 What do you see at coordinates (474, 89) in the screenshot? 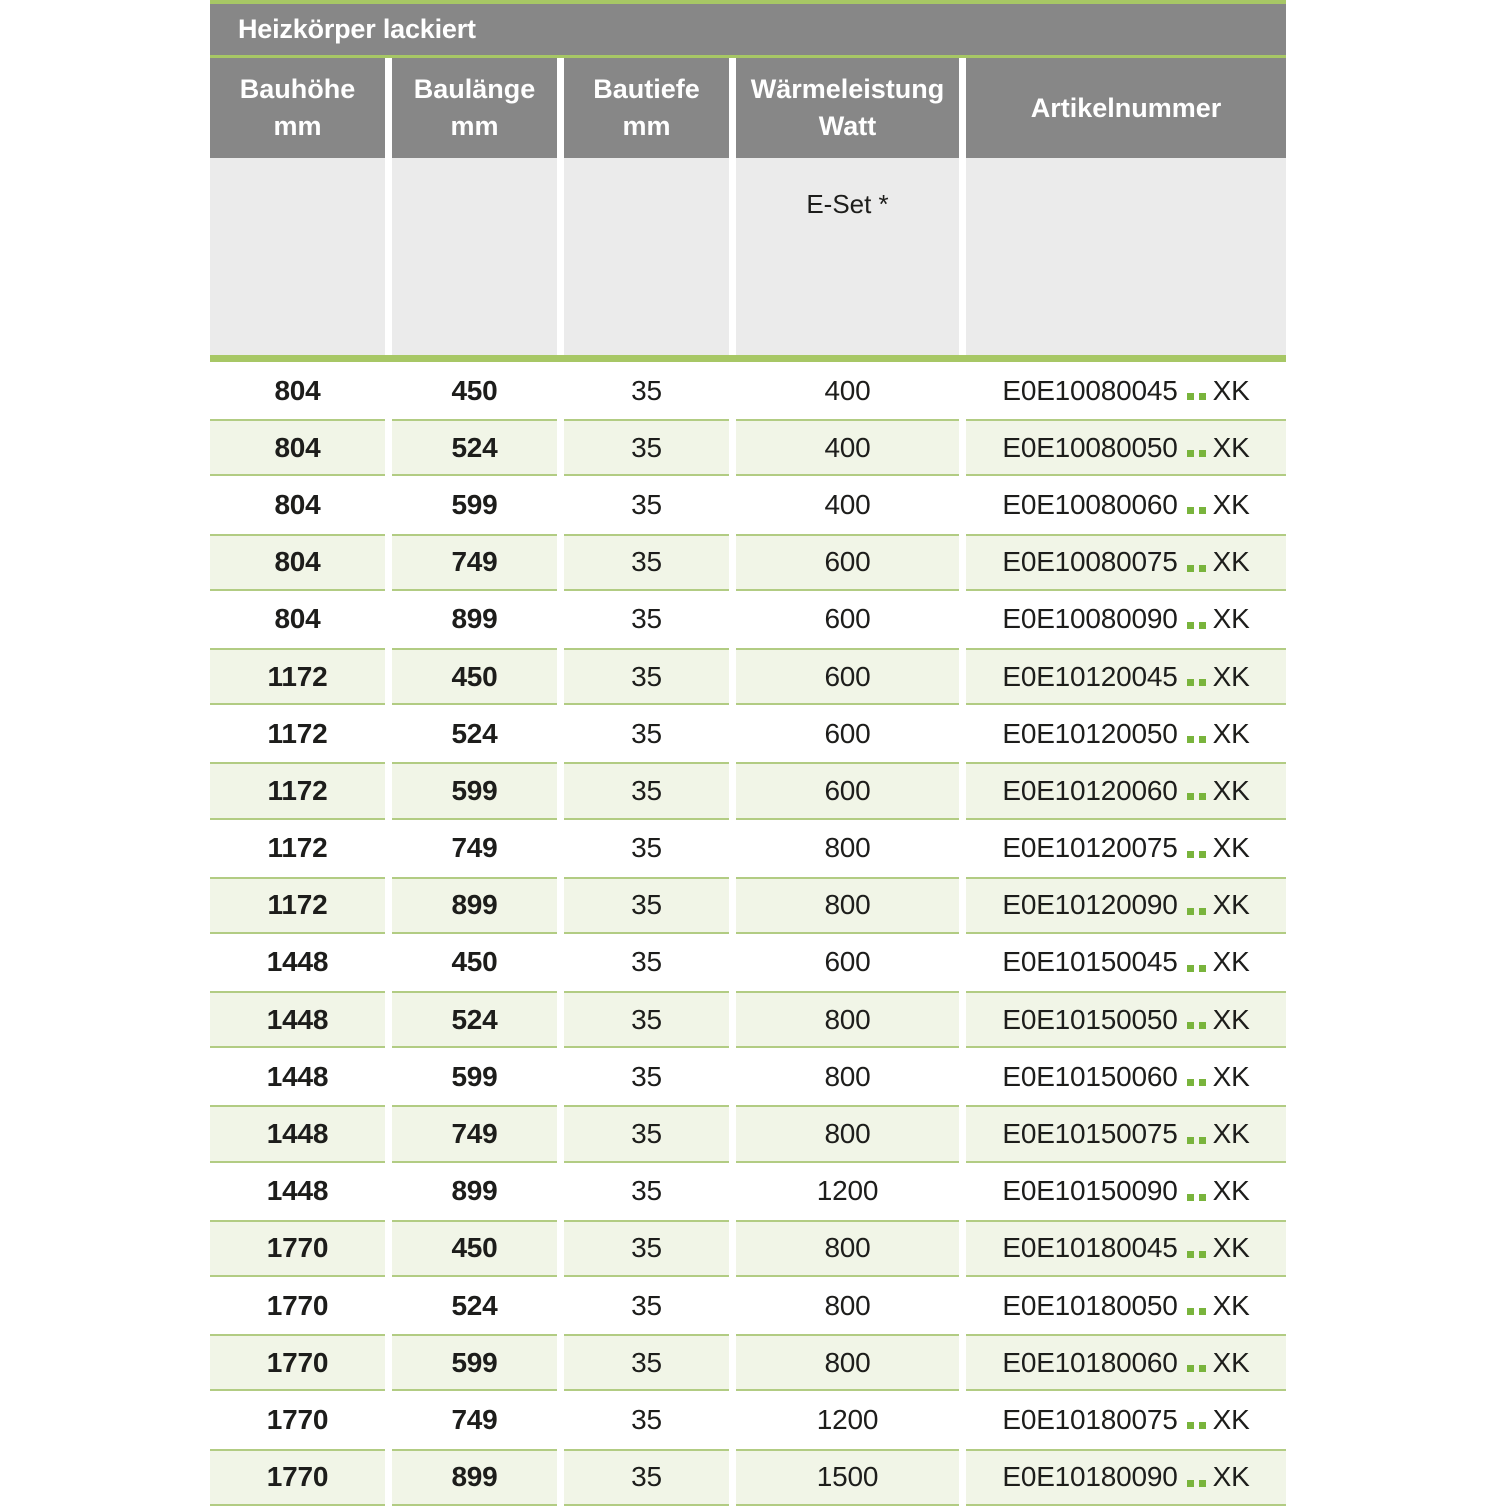
I see `column-header-label: Baulänge` at bounding box center [474, 89].